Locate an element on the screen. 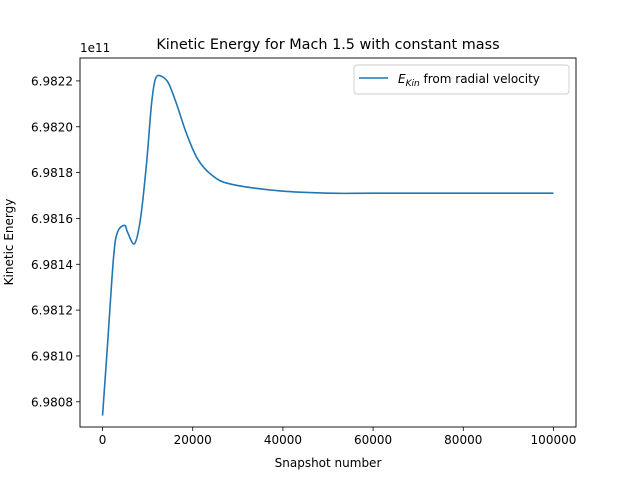 This screenshot has height=484, width=640. legend-label-subscript: Kin is located at coordinates (413, 84).